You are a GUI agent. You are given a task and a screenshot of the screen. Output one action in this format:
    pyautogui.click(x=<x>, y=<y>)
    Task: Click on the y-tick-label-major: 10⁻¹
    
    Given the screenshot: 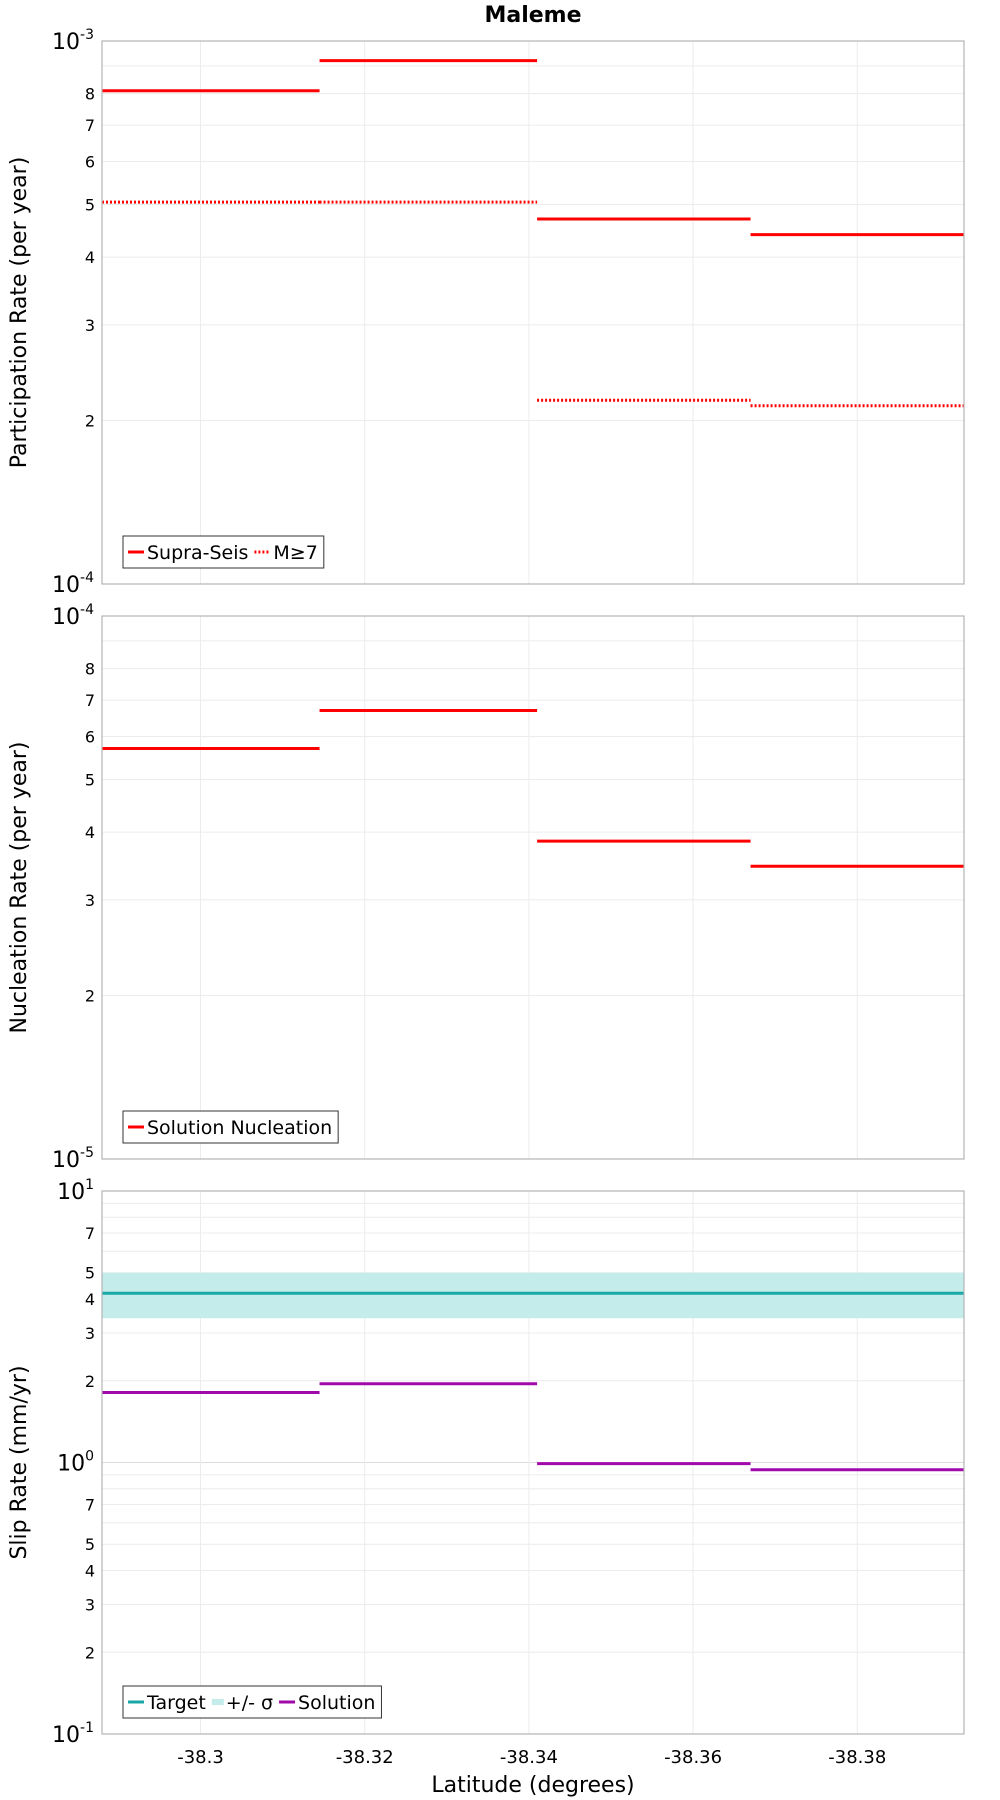 What is the action you would take?
    pyautogui.click(x=73, y=1734)
    